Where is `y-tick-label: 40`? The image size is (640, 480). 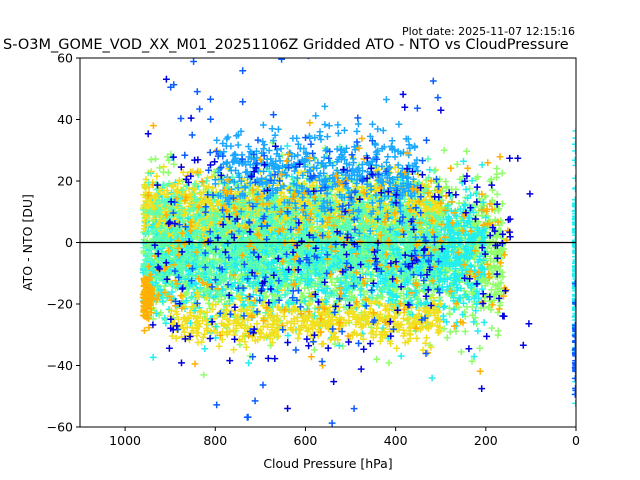 y-tick-label: 40 is located at coordinates (65, 119).